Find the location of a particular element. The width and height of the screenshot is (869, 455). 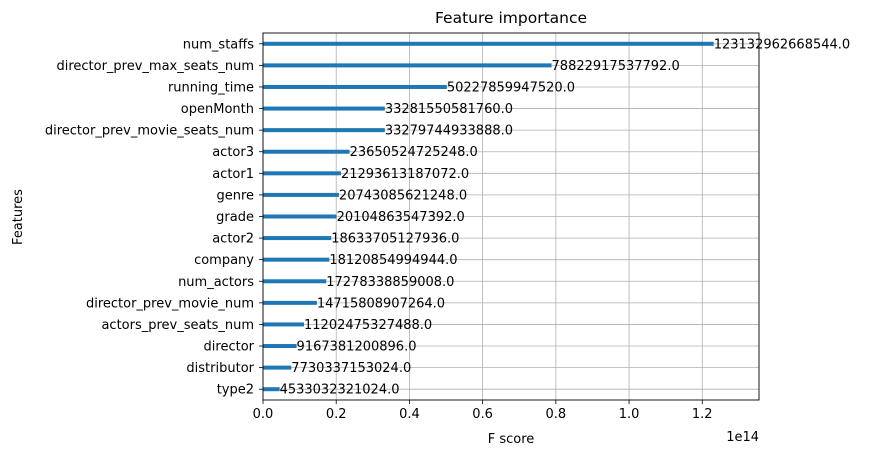

y-tick-label: num_actors is located at coordinates (216, 282).